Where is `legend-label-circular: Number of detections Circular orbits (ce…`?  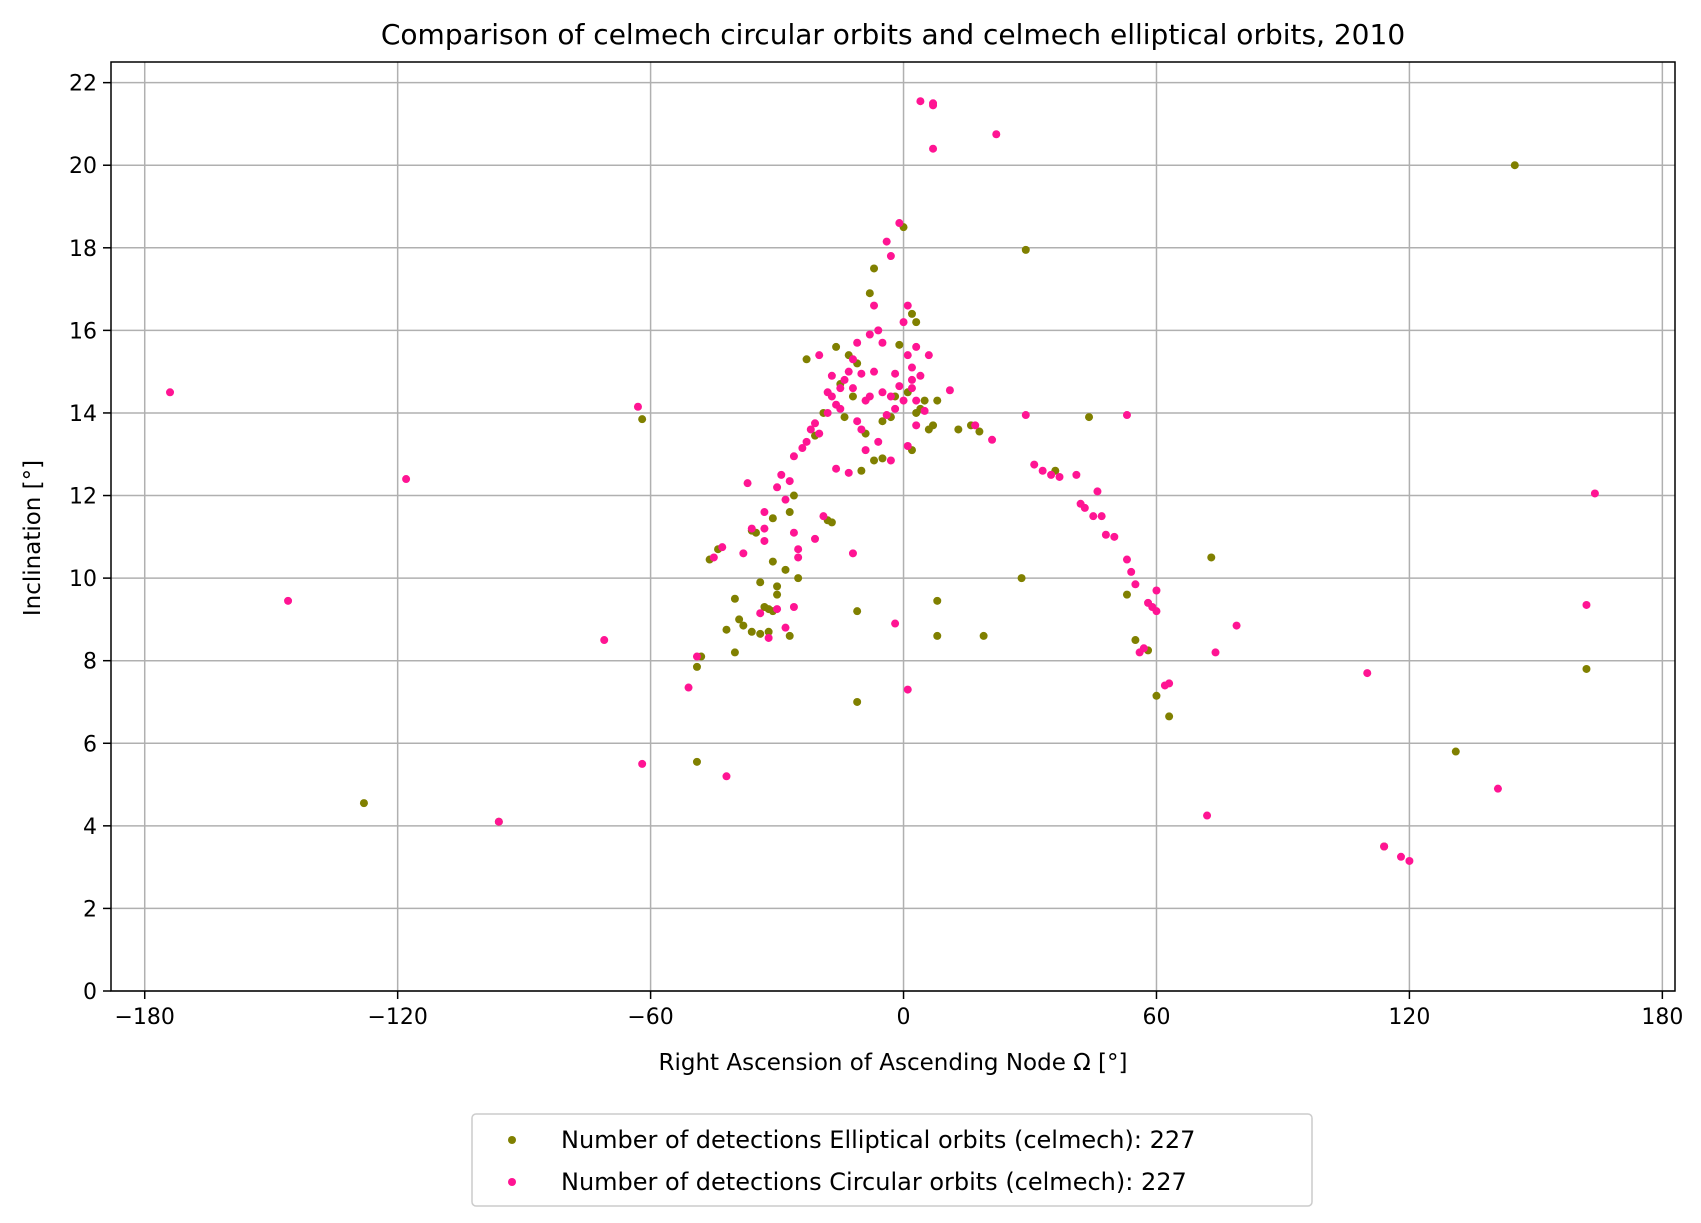
legend-label-circular: Number of detections Circular orbits (ce… is located at coordinates (874, 1182).